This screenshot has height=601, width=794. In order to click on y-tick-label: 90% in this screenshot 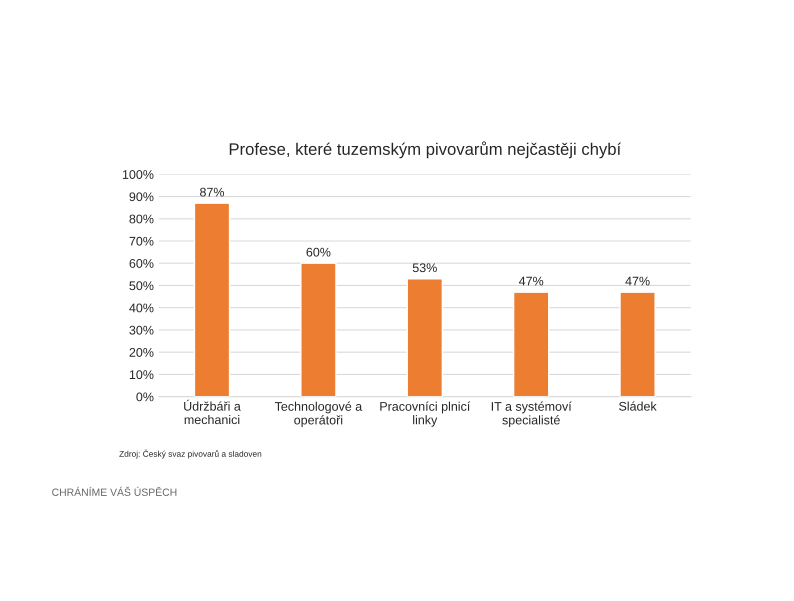, I will do `click(142, 197)`.